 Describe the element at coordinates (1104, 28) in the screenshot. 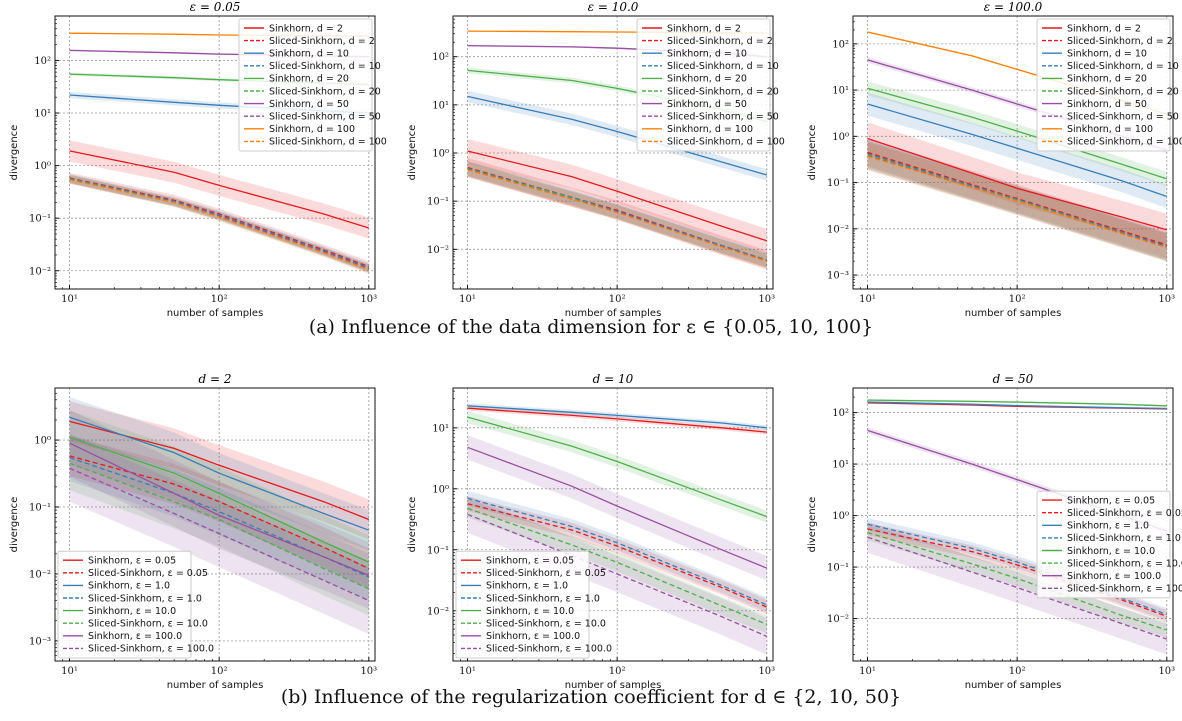

I see `legend-label: Sinkhorn, d = 2` at that location.